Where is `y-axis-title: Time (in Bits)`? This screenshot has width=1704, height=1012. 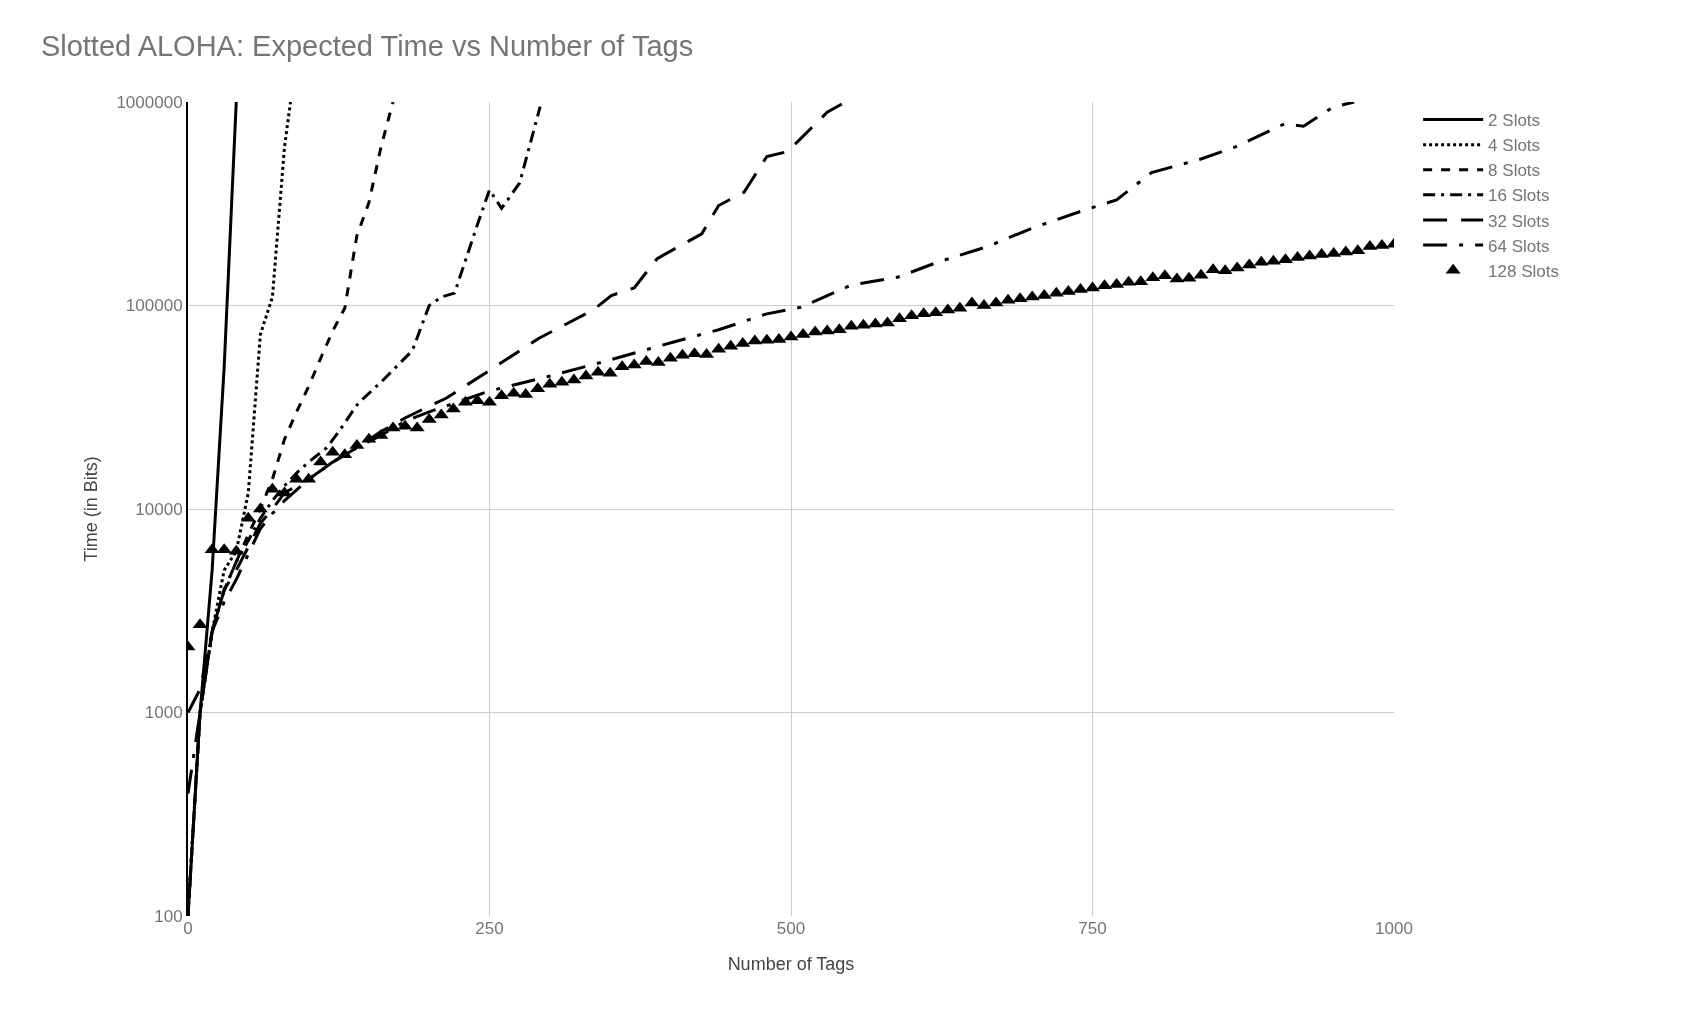
y-axis-title: Time (in Bits) is located at coordinates (91, 509).